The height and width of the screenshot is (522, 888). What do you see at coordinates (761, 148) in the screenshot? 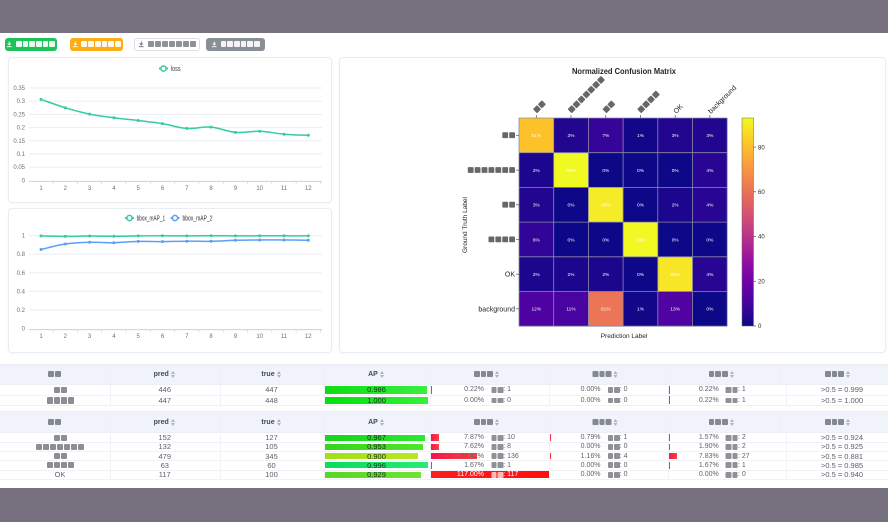
I see `svg-text: 80` at bounding box center [761, 148].